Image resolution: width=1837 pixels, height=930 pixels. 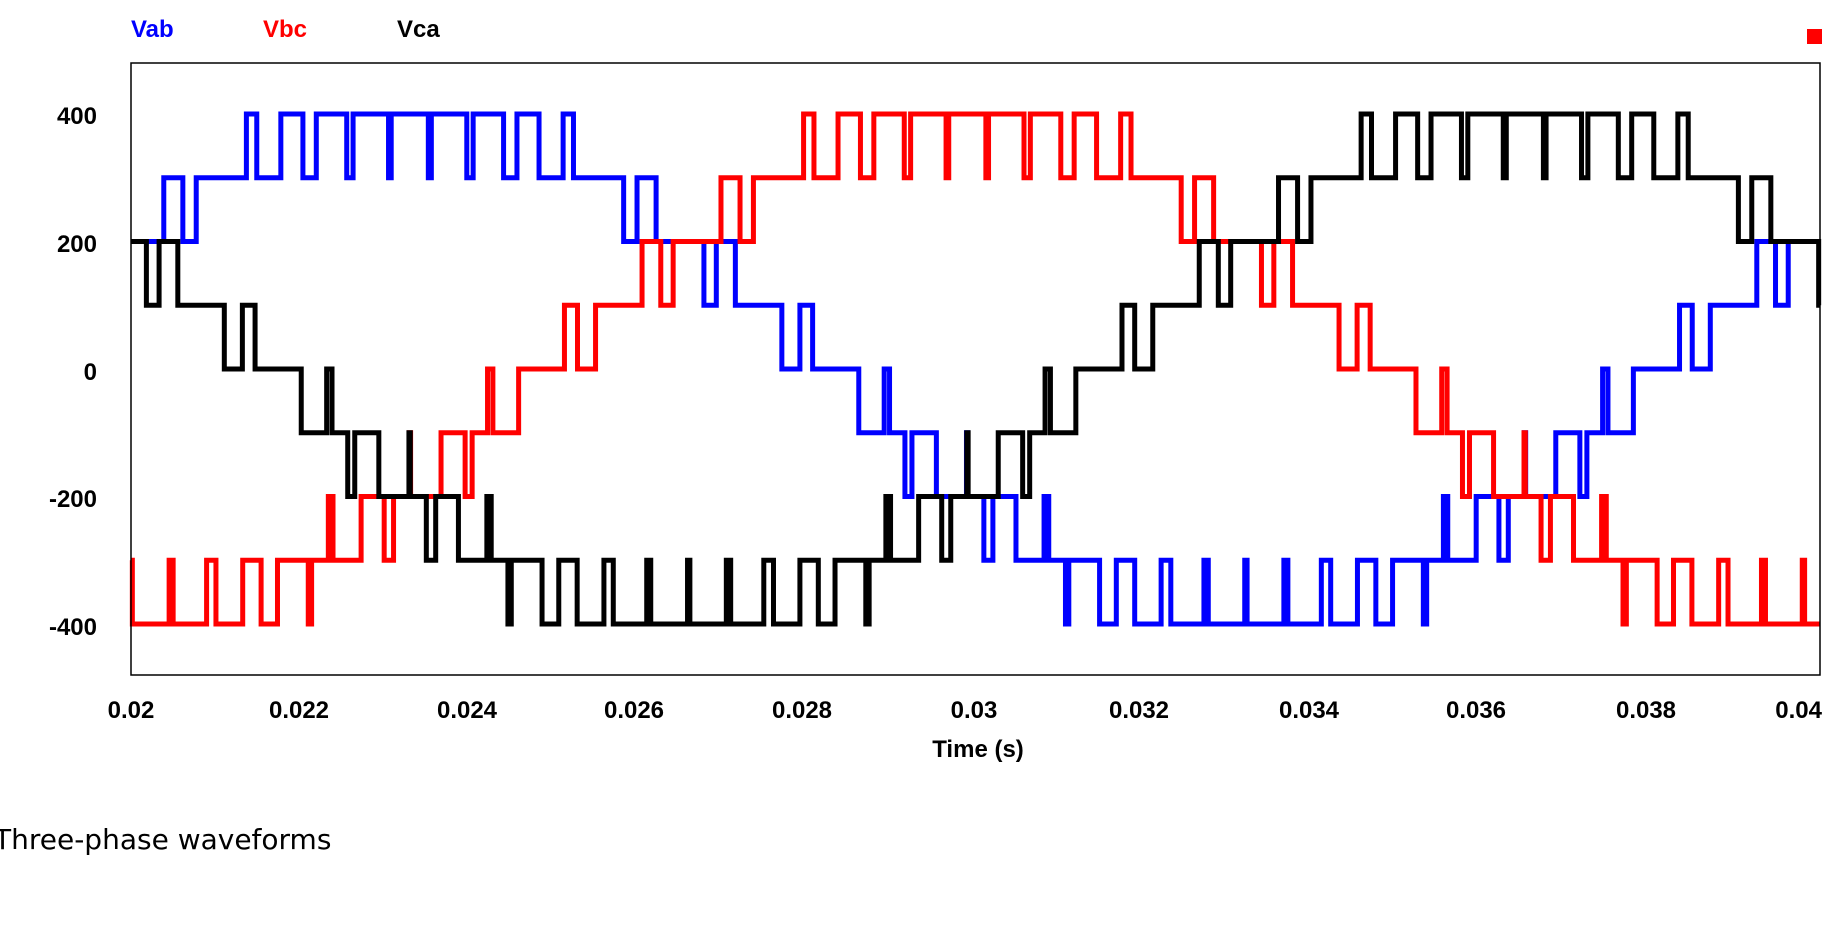 I want to click on y-tick-labels: 400 200 0 -200 -400, so click(x=73, y=372).